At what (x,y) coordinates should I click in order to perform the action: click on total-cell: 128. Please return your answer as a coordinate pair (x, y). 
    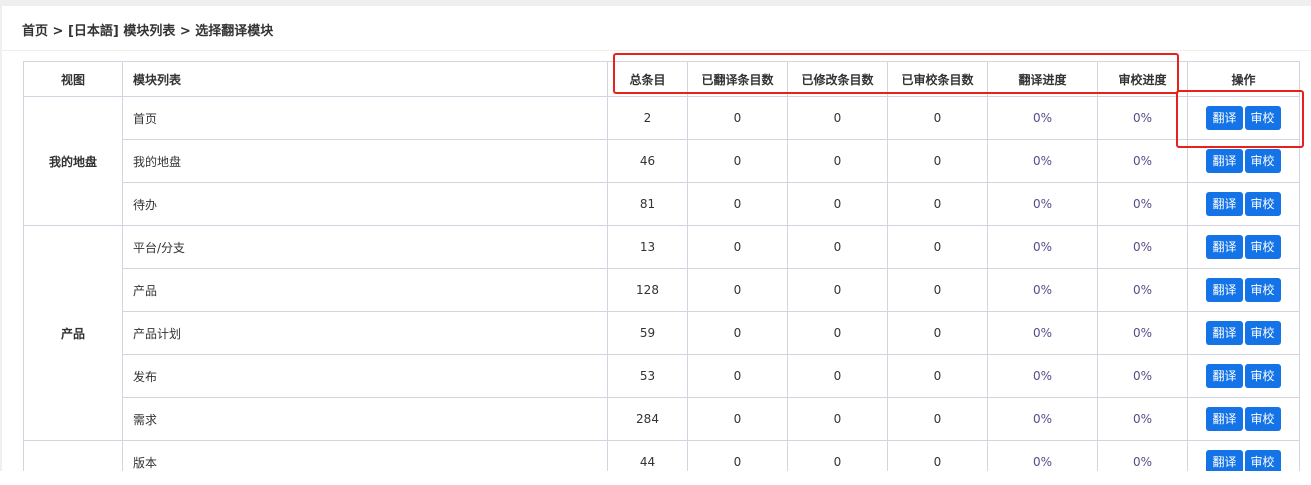
    Looking at the image, I should click on (647, 290).